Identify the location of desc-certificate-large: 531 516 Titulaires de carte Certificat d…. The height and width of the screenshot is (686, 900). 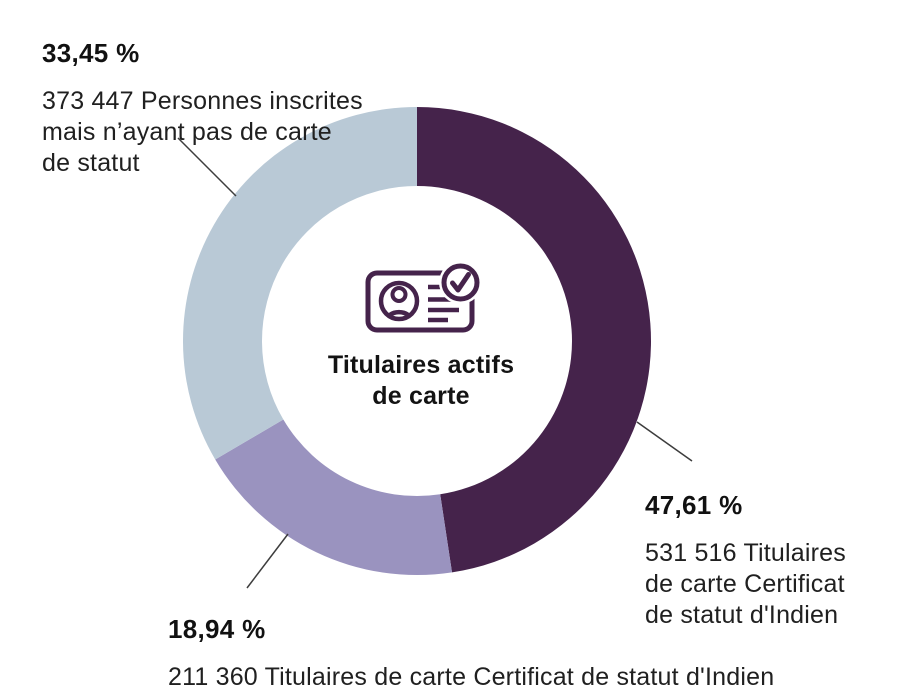
(745, 584).